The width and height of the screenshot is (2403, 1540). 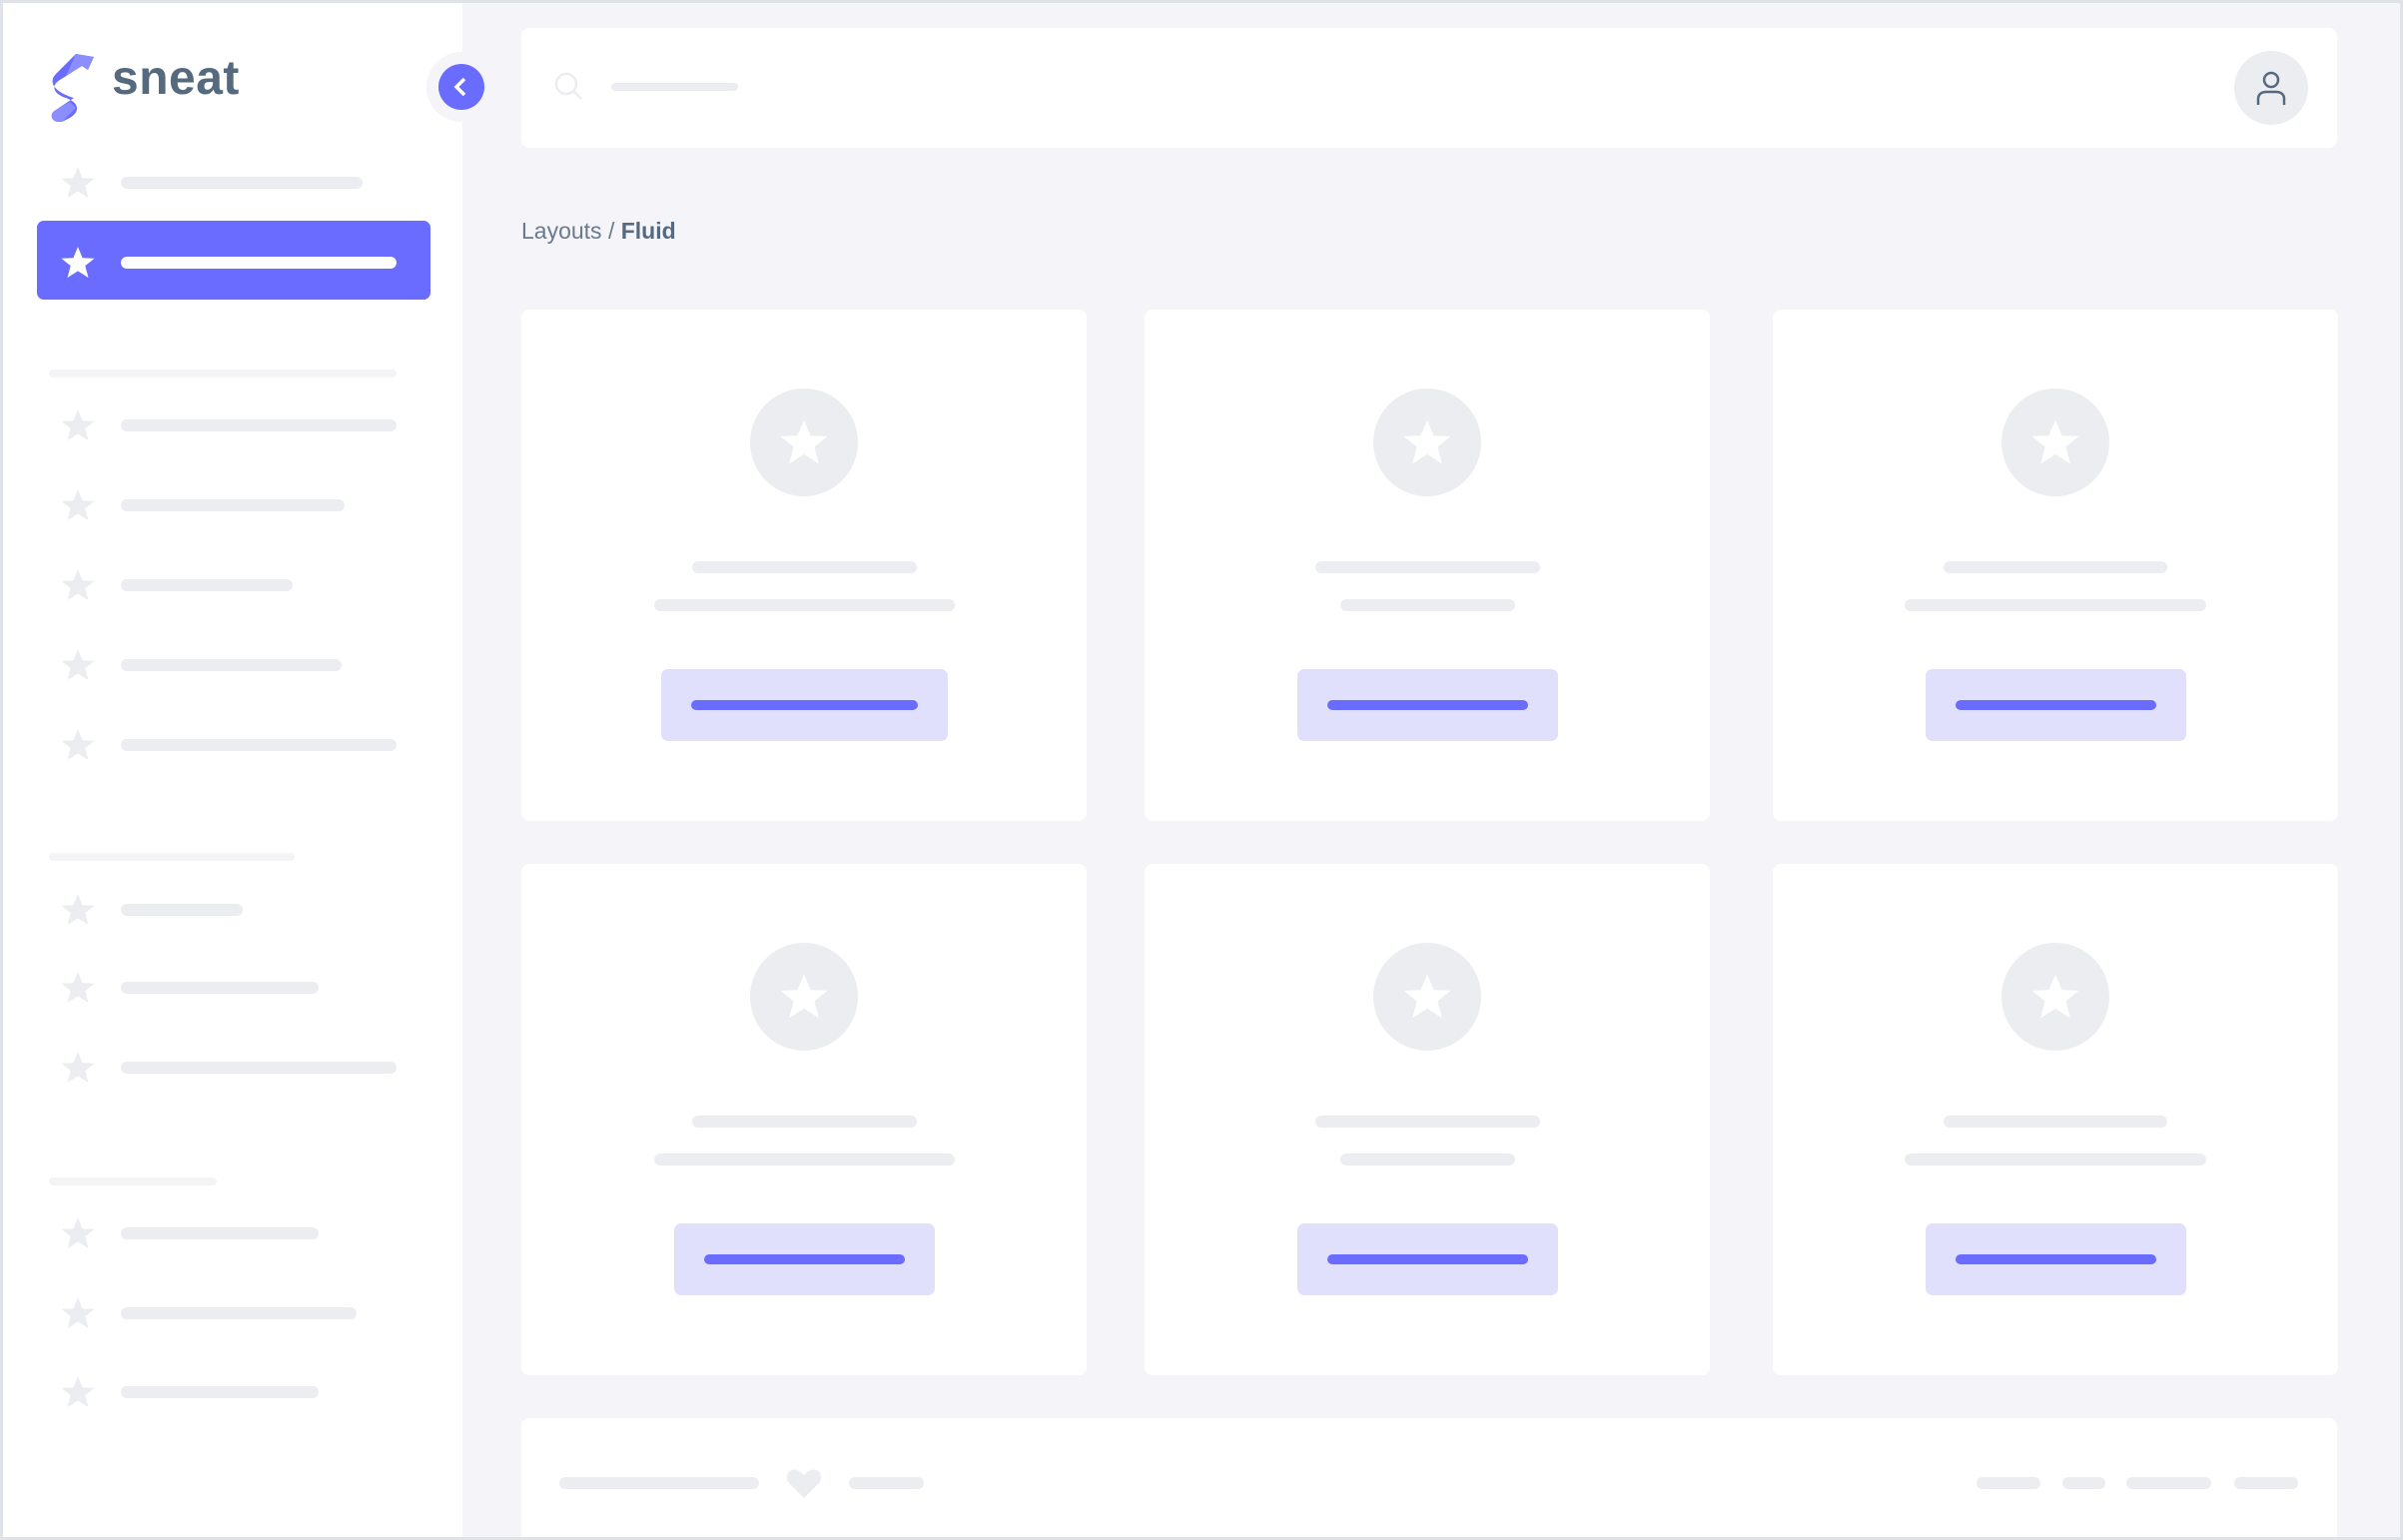 I want to click on search-input, so click(x=675, y=87).